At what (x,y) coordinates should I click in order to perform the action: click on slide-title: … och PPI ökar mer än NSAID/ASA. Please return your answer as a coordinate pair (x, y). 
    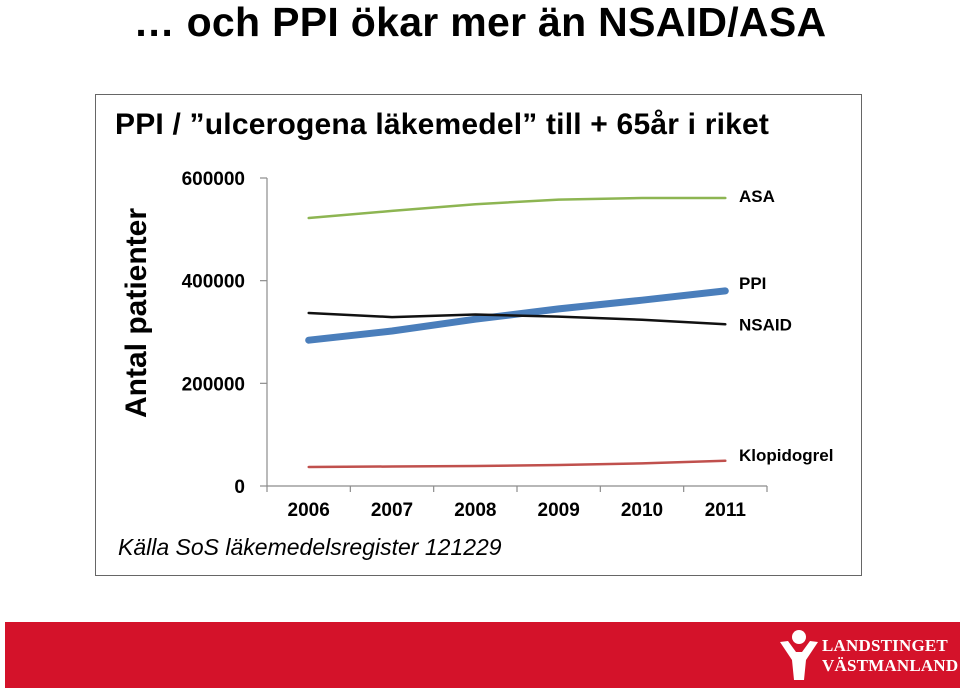
    Looking at the image, I should click on (480, 22).